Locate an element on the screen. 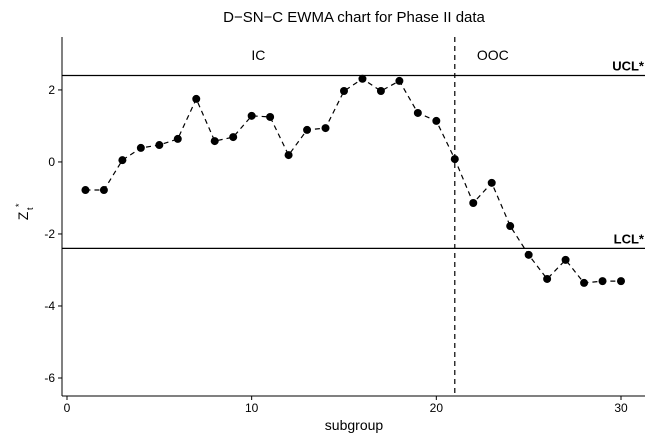  x-tick-label: 0 is located at coordinates (67, 408).